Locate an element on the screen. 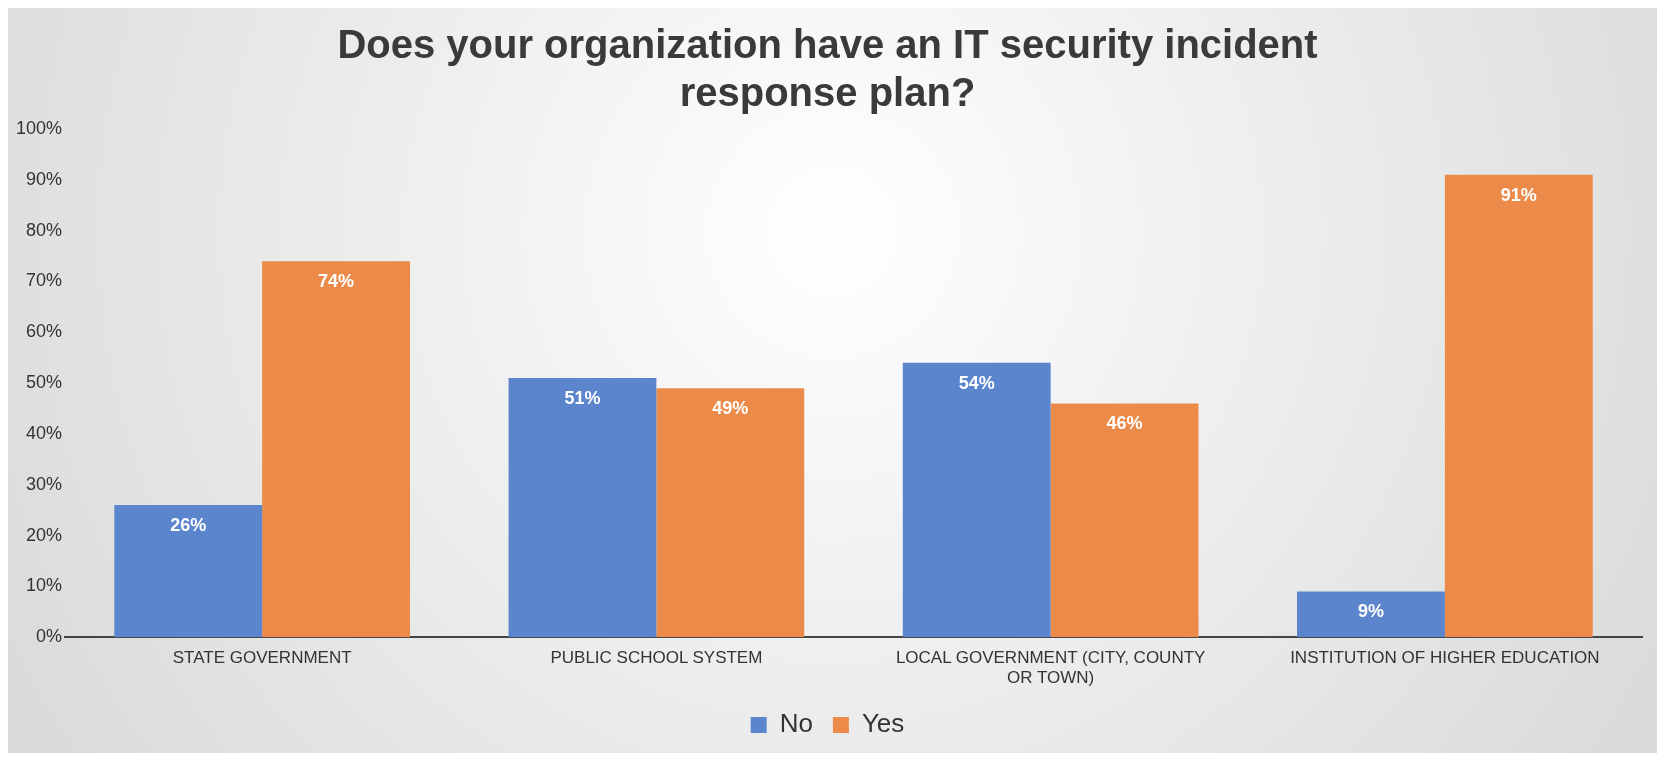 This screenshot has width=1665, height=761. data-label: 54% is located at coordinates (976, 382).